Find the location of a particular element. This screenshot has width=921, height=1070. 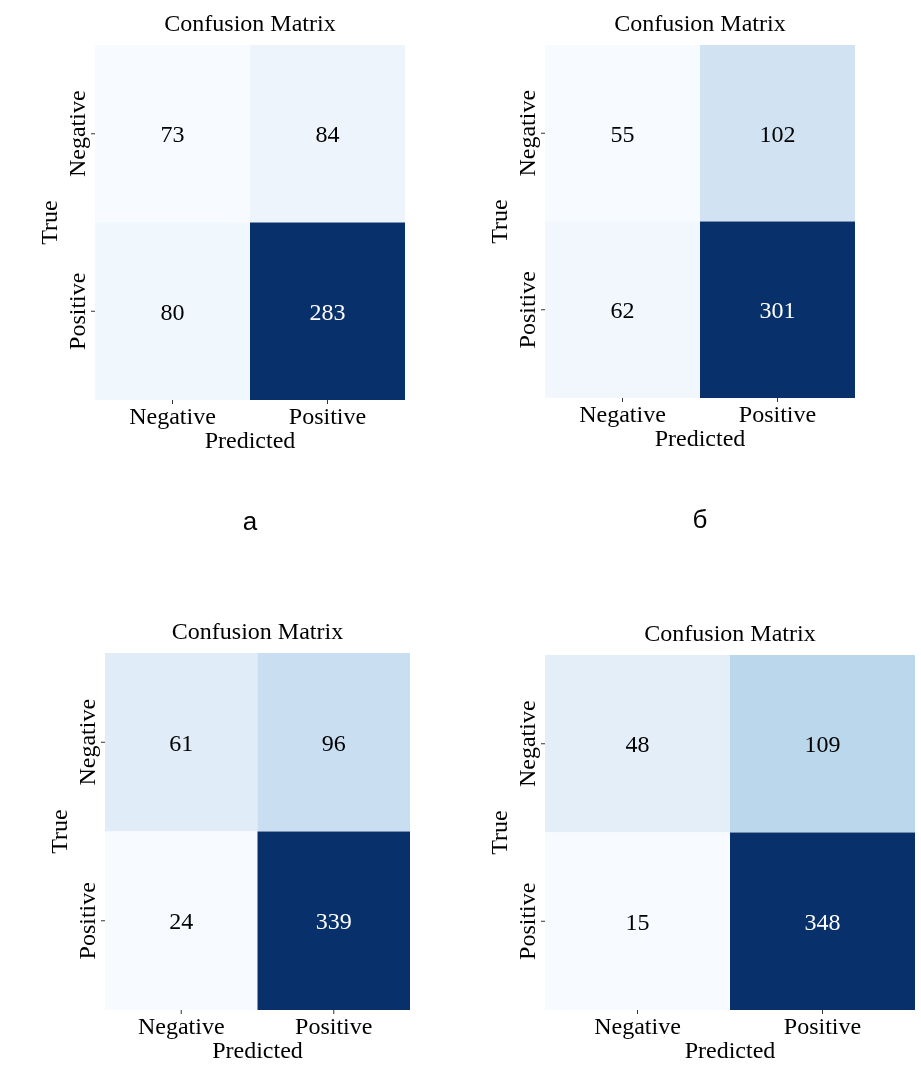

data-label: 48 is located at coordinates (637, 744).